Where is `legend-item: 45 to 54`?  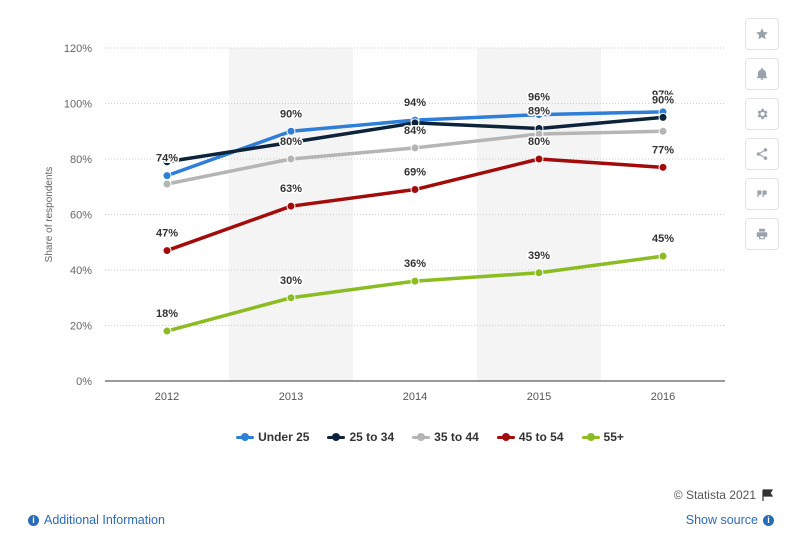
legend-item: 45 to 54 is located at coordinates (530, 437).